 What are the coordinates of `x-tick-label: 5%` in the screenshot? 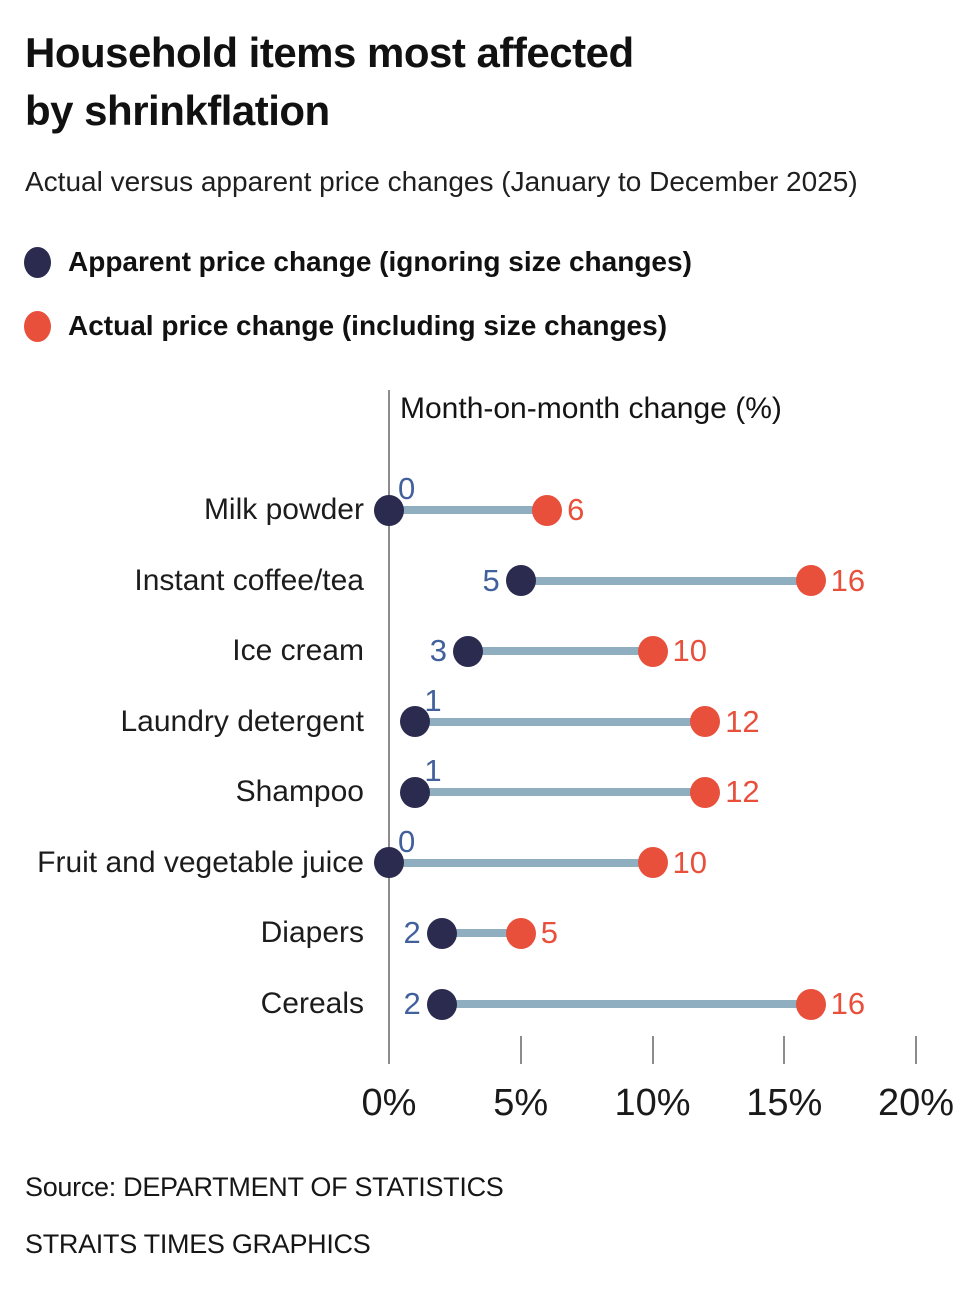 It's located at (521, 1103).